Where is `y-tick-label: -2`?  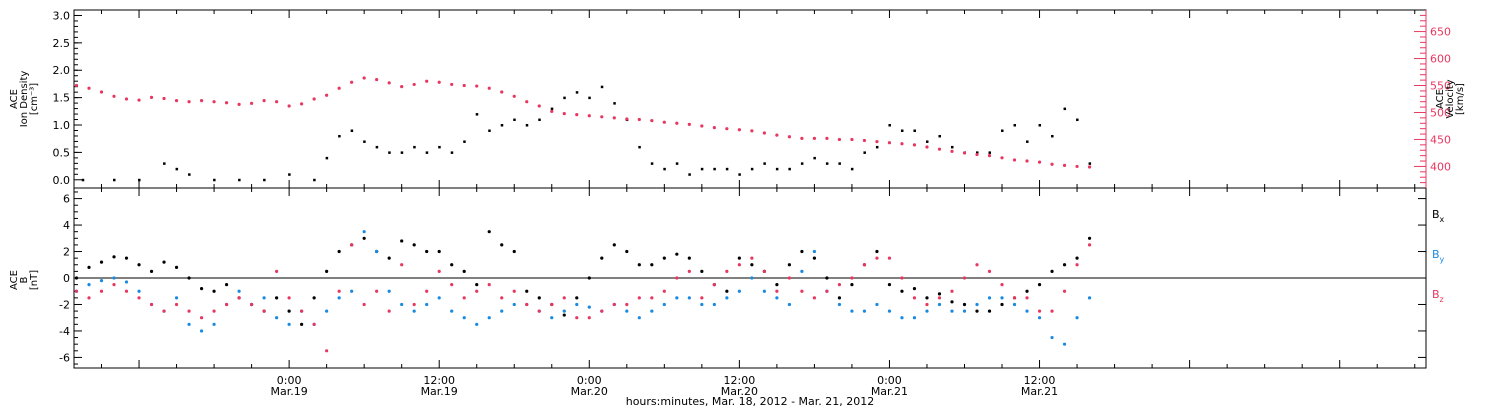
y-tick-label: -2 is located at coordinates (64, 304).